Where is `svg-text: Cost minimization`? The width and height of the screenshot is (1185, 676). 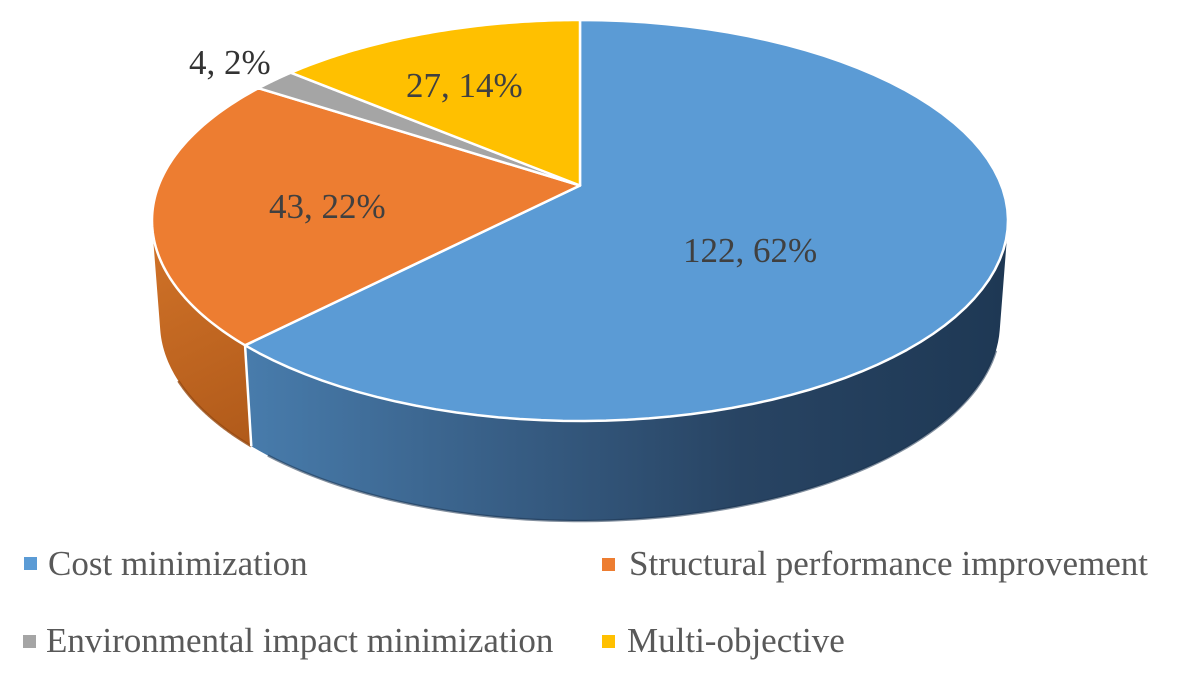
svg-text: Cost minimization is located at coordinates (178, 563).